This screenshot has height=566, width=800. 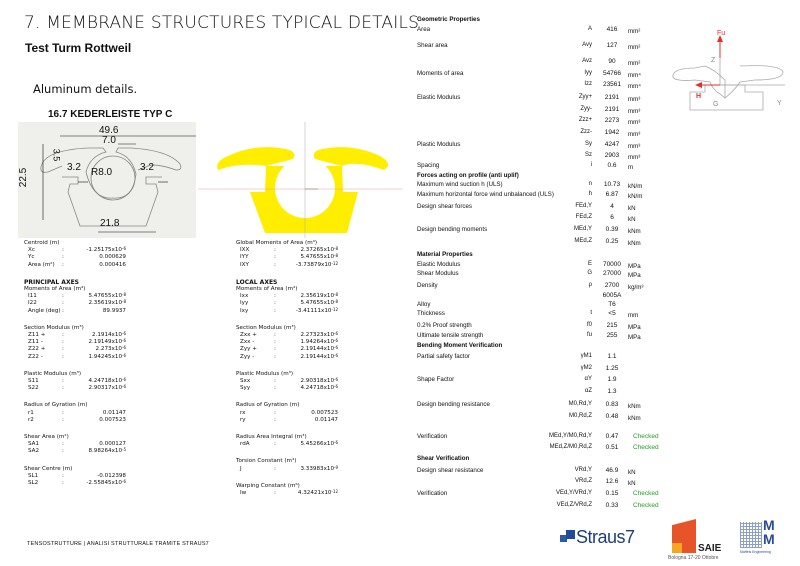 I want to click on property-value: 0.000629, so click(x=112, y=257).